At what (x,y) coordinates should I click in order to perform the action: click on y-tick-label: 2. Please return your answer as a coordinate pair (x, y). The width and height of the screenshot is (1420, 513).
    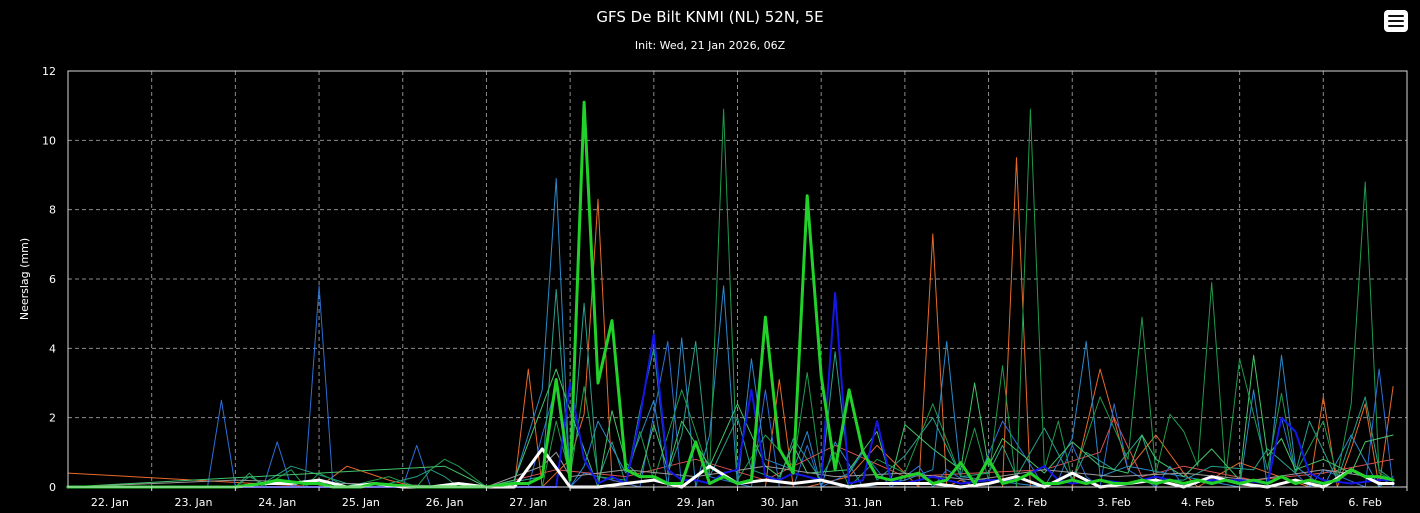
    Looking at the image, I should click on (52, 418).